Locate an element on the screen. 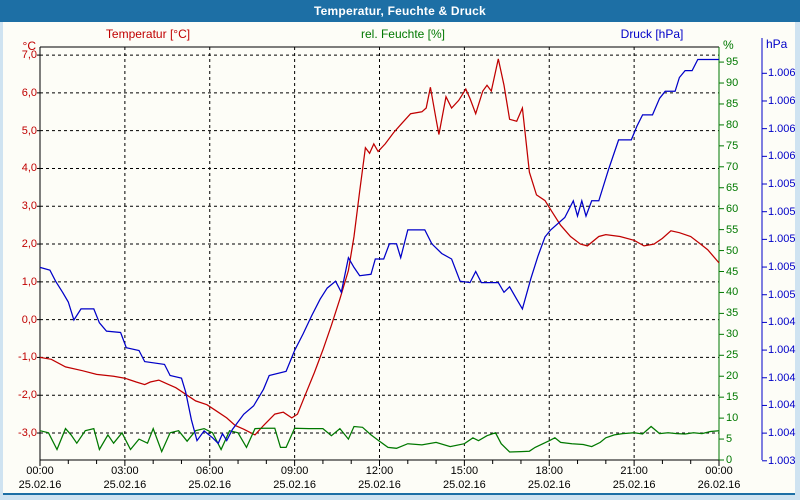  humidity-tick-label: 75 is located at coordinates (732, 145).